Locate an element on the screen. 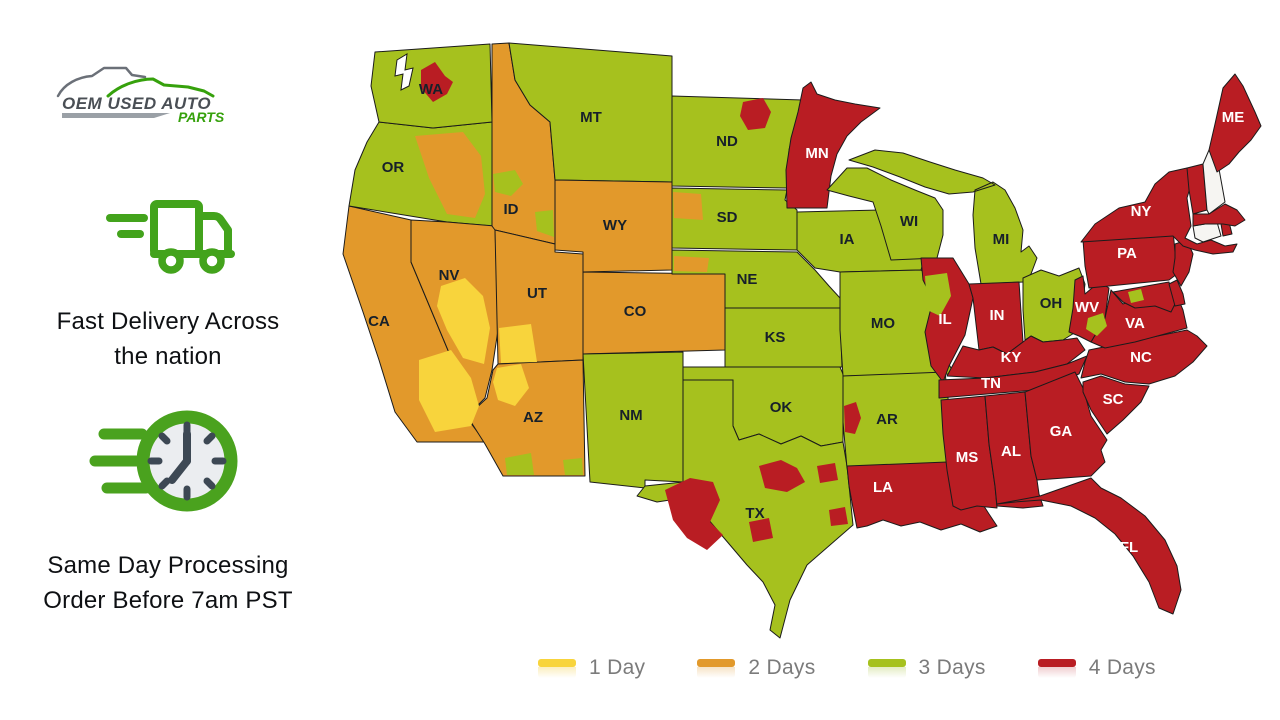  region-patch-ar-west is located at coordinates (852, 418).